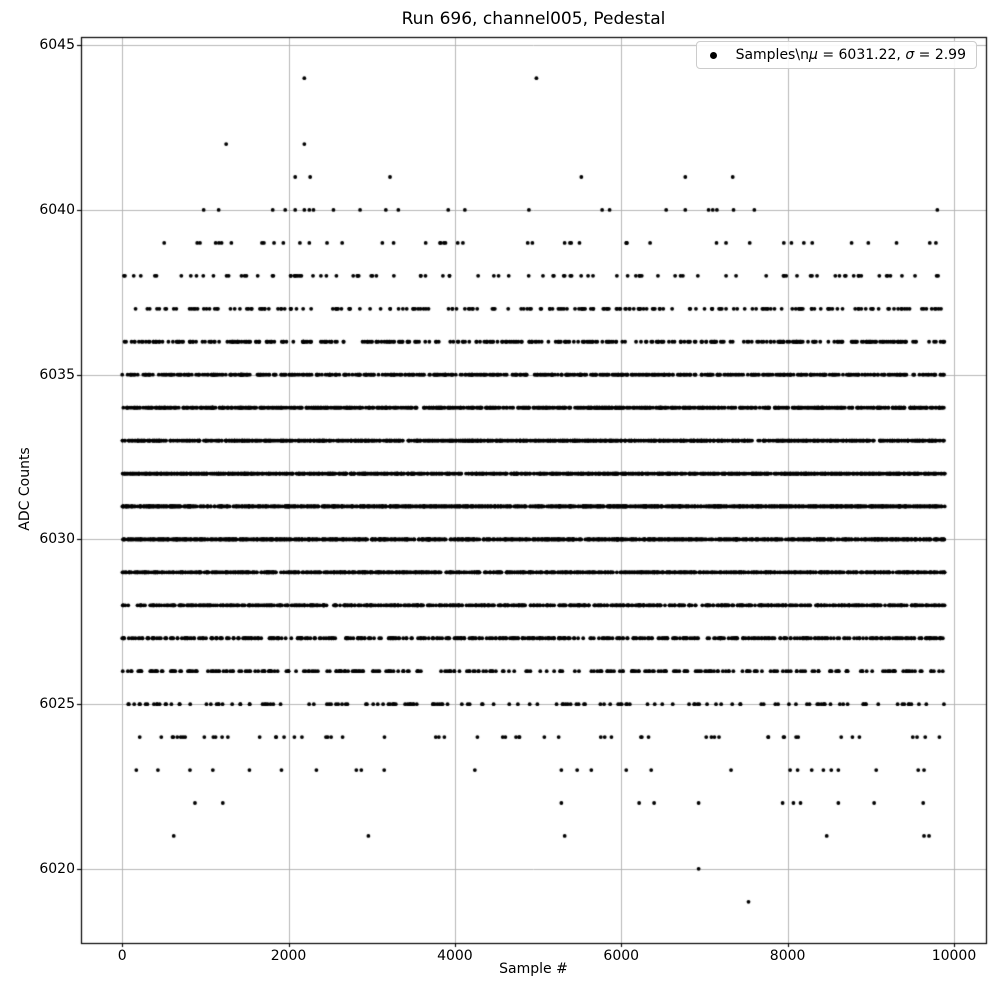 The height and width of the screenshot is (1000, 1000). I want to click on x-tick-label: 8000, so click(787, 956).